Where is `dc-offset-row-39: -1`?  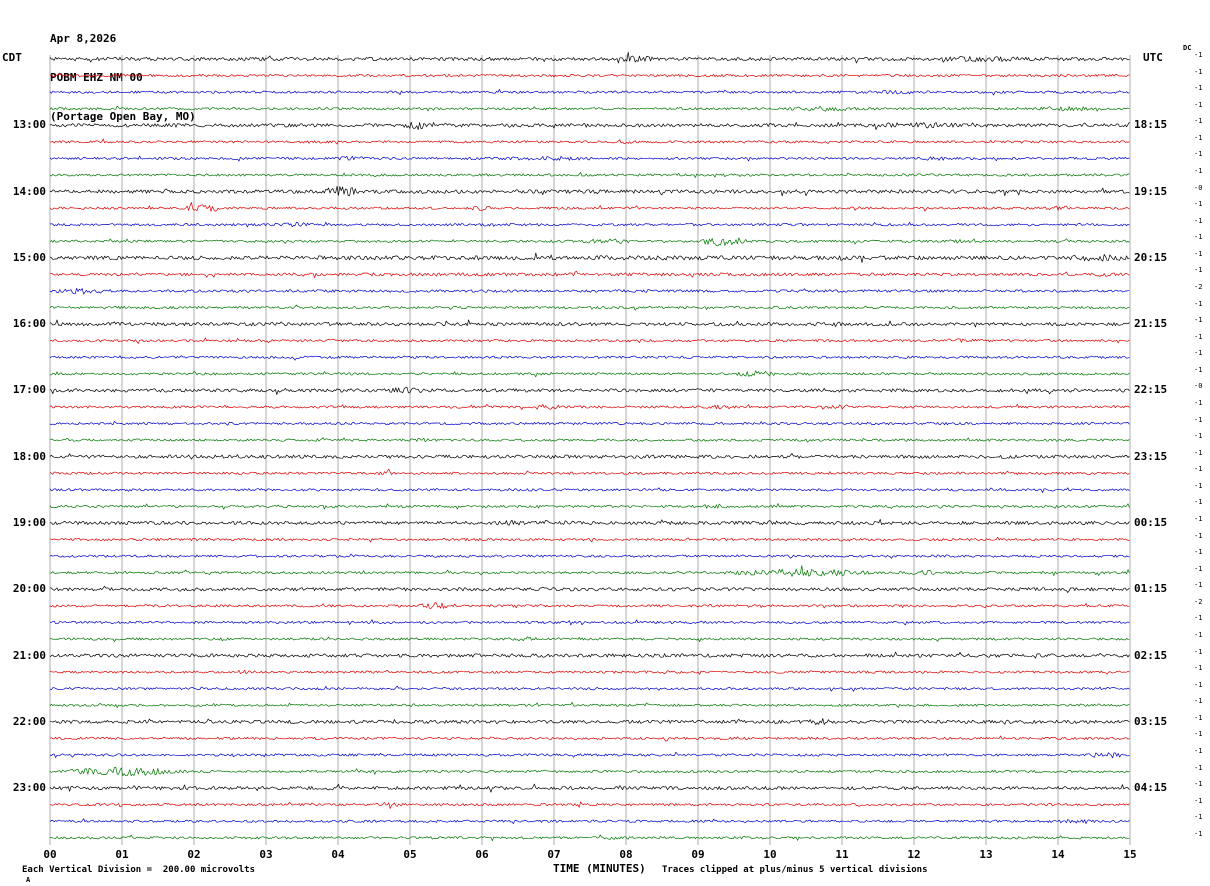 dc-offset-row-39: -1 is located at coordinates (1198, 701).